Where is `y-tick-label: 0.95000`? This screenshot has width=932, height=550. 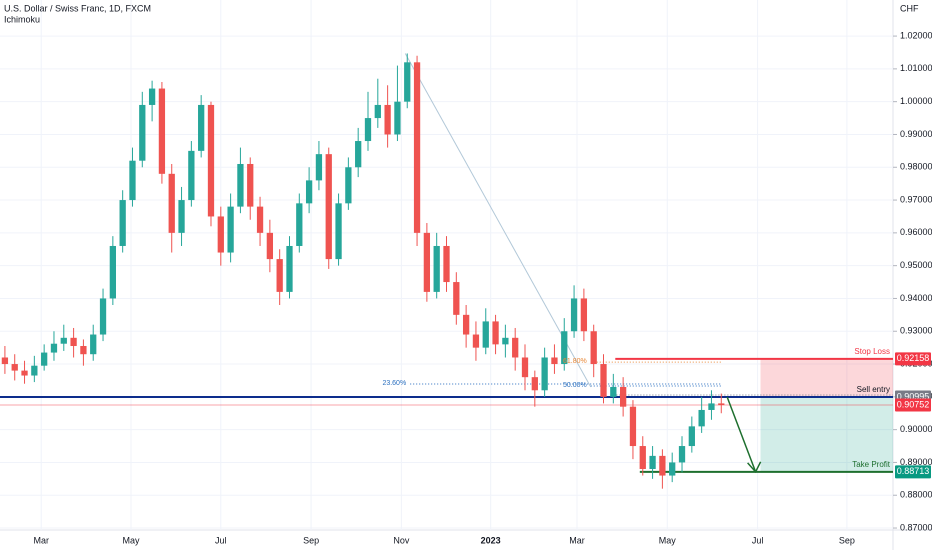 y-tick-label: 0.95000 is located at coordinates (916, 265).